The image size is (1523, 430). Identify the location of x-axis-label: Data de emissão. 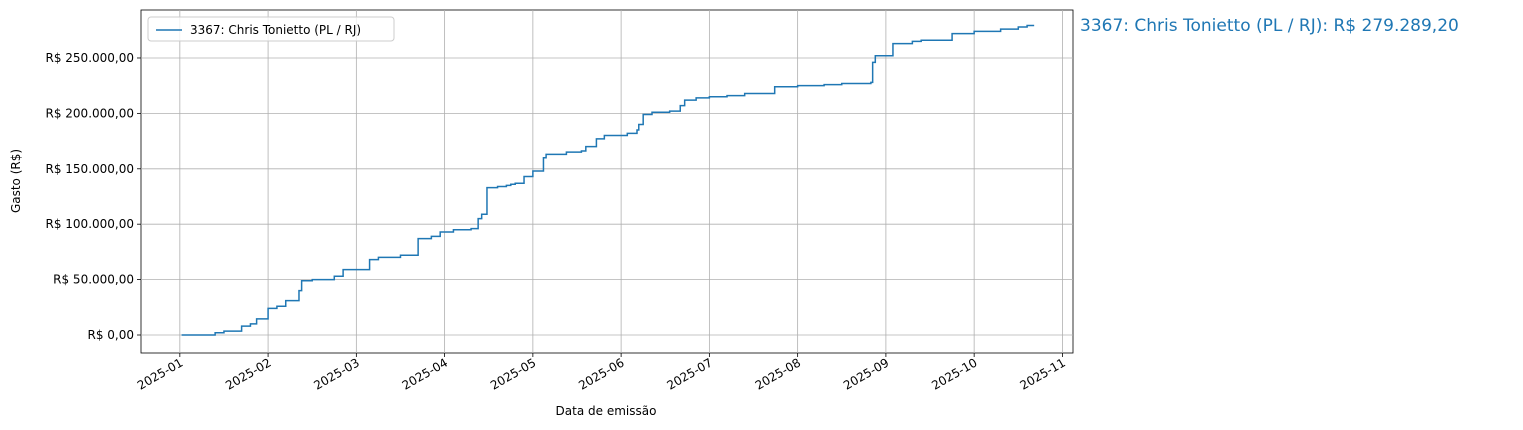
(606, 411).